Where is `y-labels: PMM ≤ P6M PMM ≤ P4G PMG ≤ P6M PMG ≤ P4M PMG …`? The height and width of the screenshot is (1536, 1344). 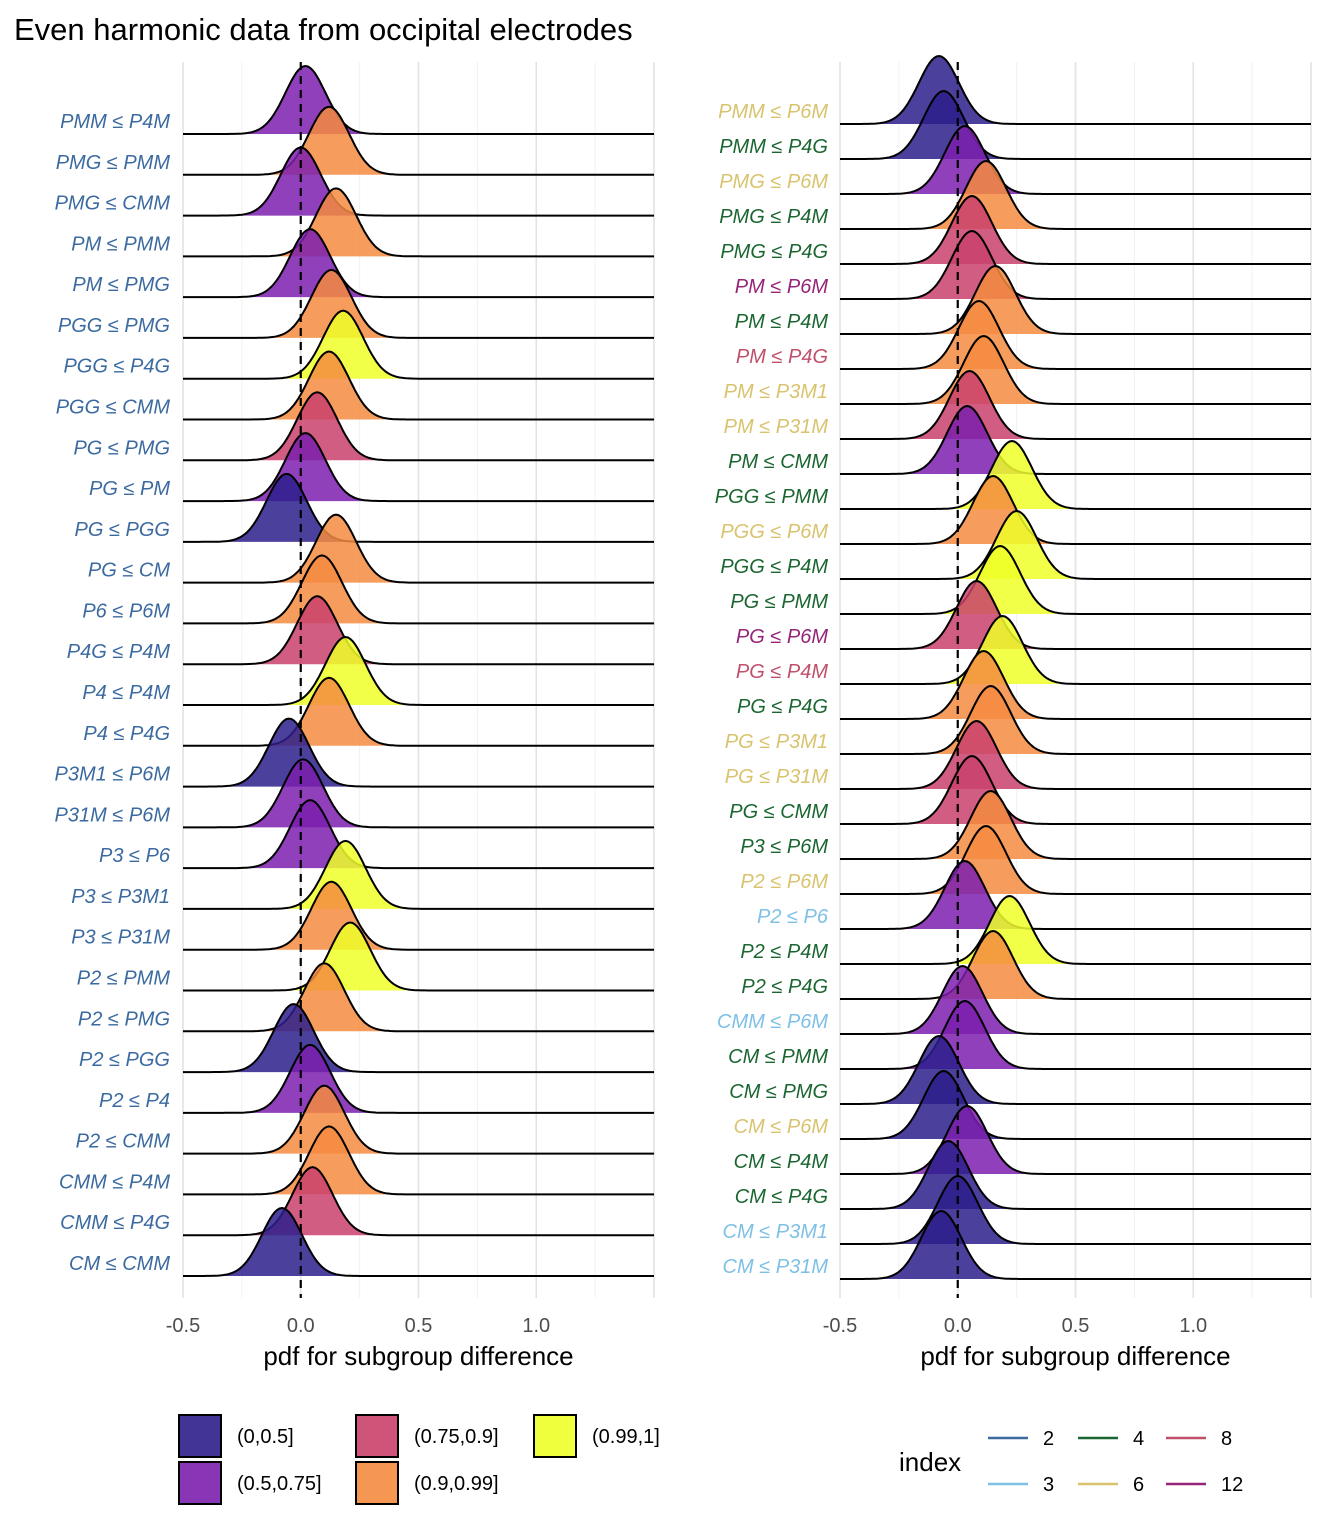 y-labels: PMM ≤ P6M PMM ≤ P4G PMG ≤ P6M PMG ≤ P4M PMG … is located at coordinates (772, 689).